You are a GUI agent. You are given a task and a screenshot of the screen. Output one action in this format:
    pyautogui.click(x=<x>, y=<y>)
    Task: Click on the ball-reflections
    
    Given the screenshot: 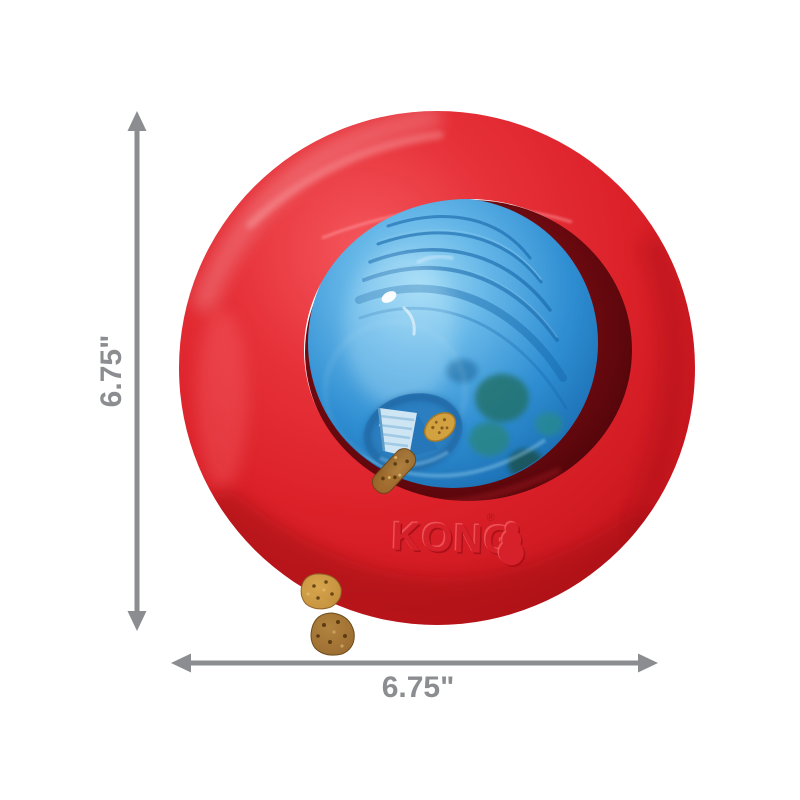 What is the action you would take?
    pyautogui.click(x=435, y=341)
    